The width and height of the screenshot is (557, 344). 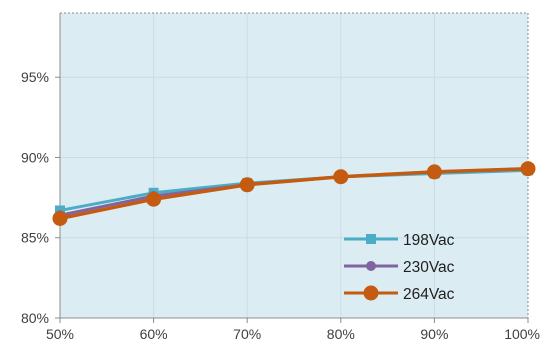 I want to click on x-axis-tick-labels: 50% 60% 70% 80% 90% 100%, so click(x=293, y=334).